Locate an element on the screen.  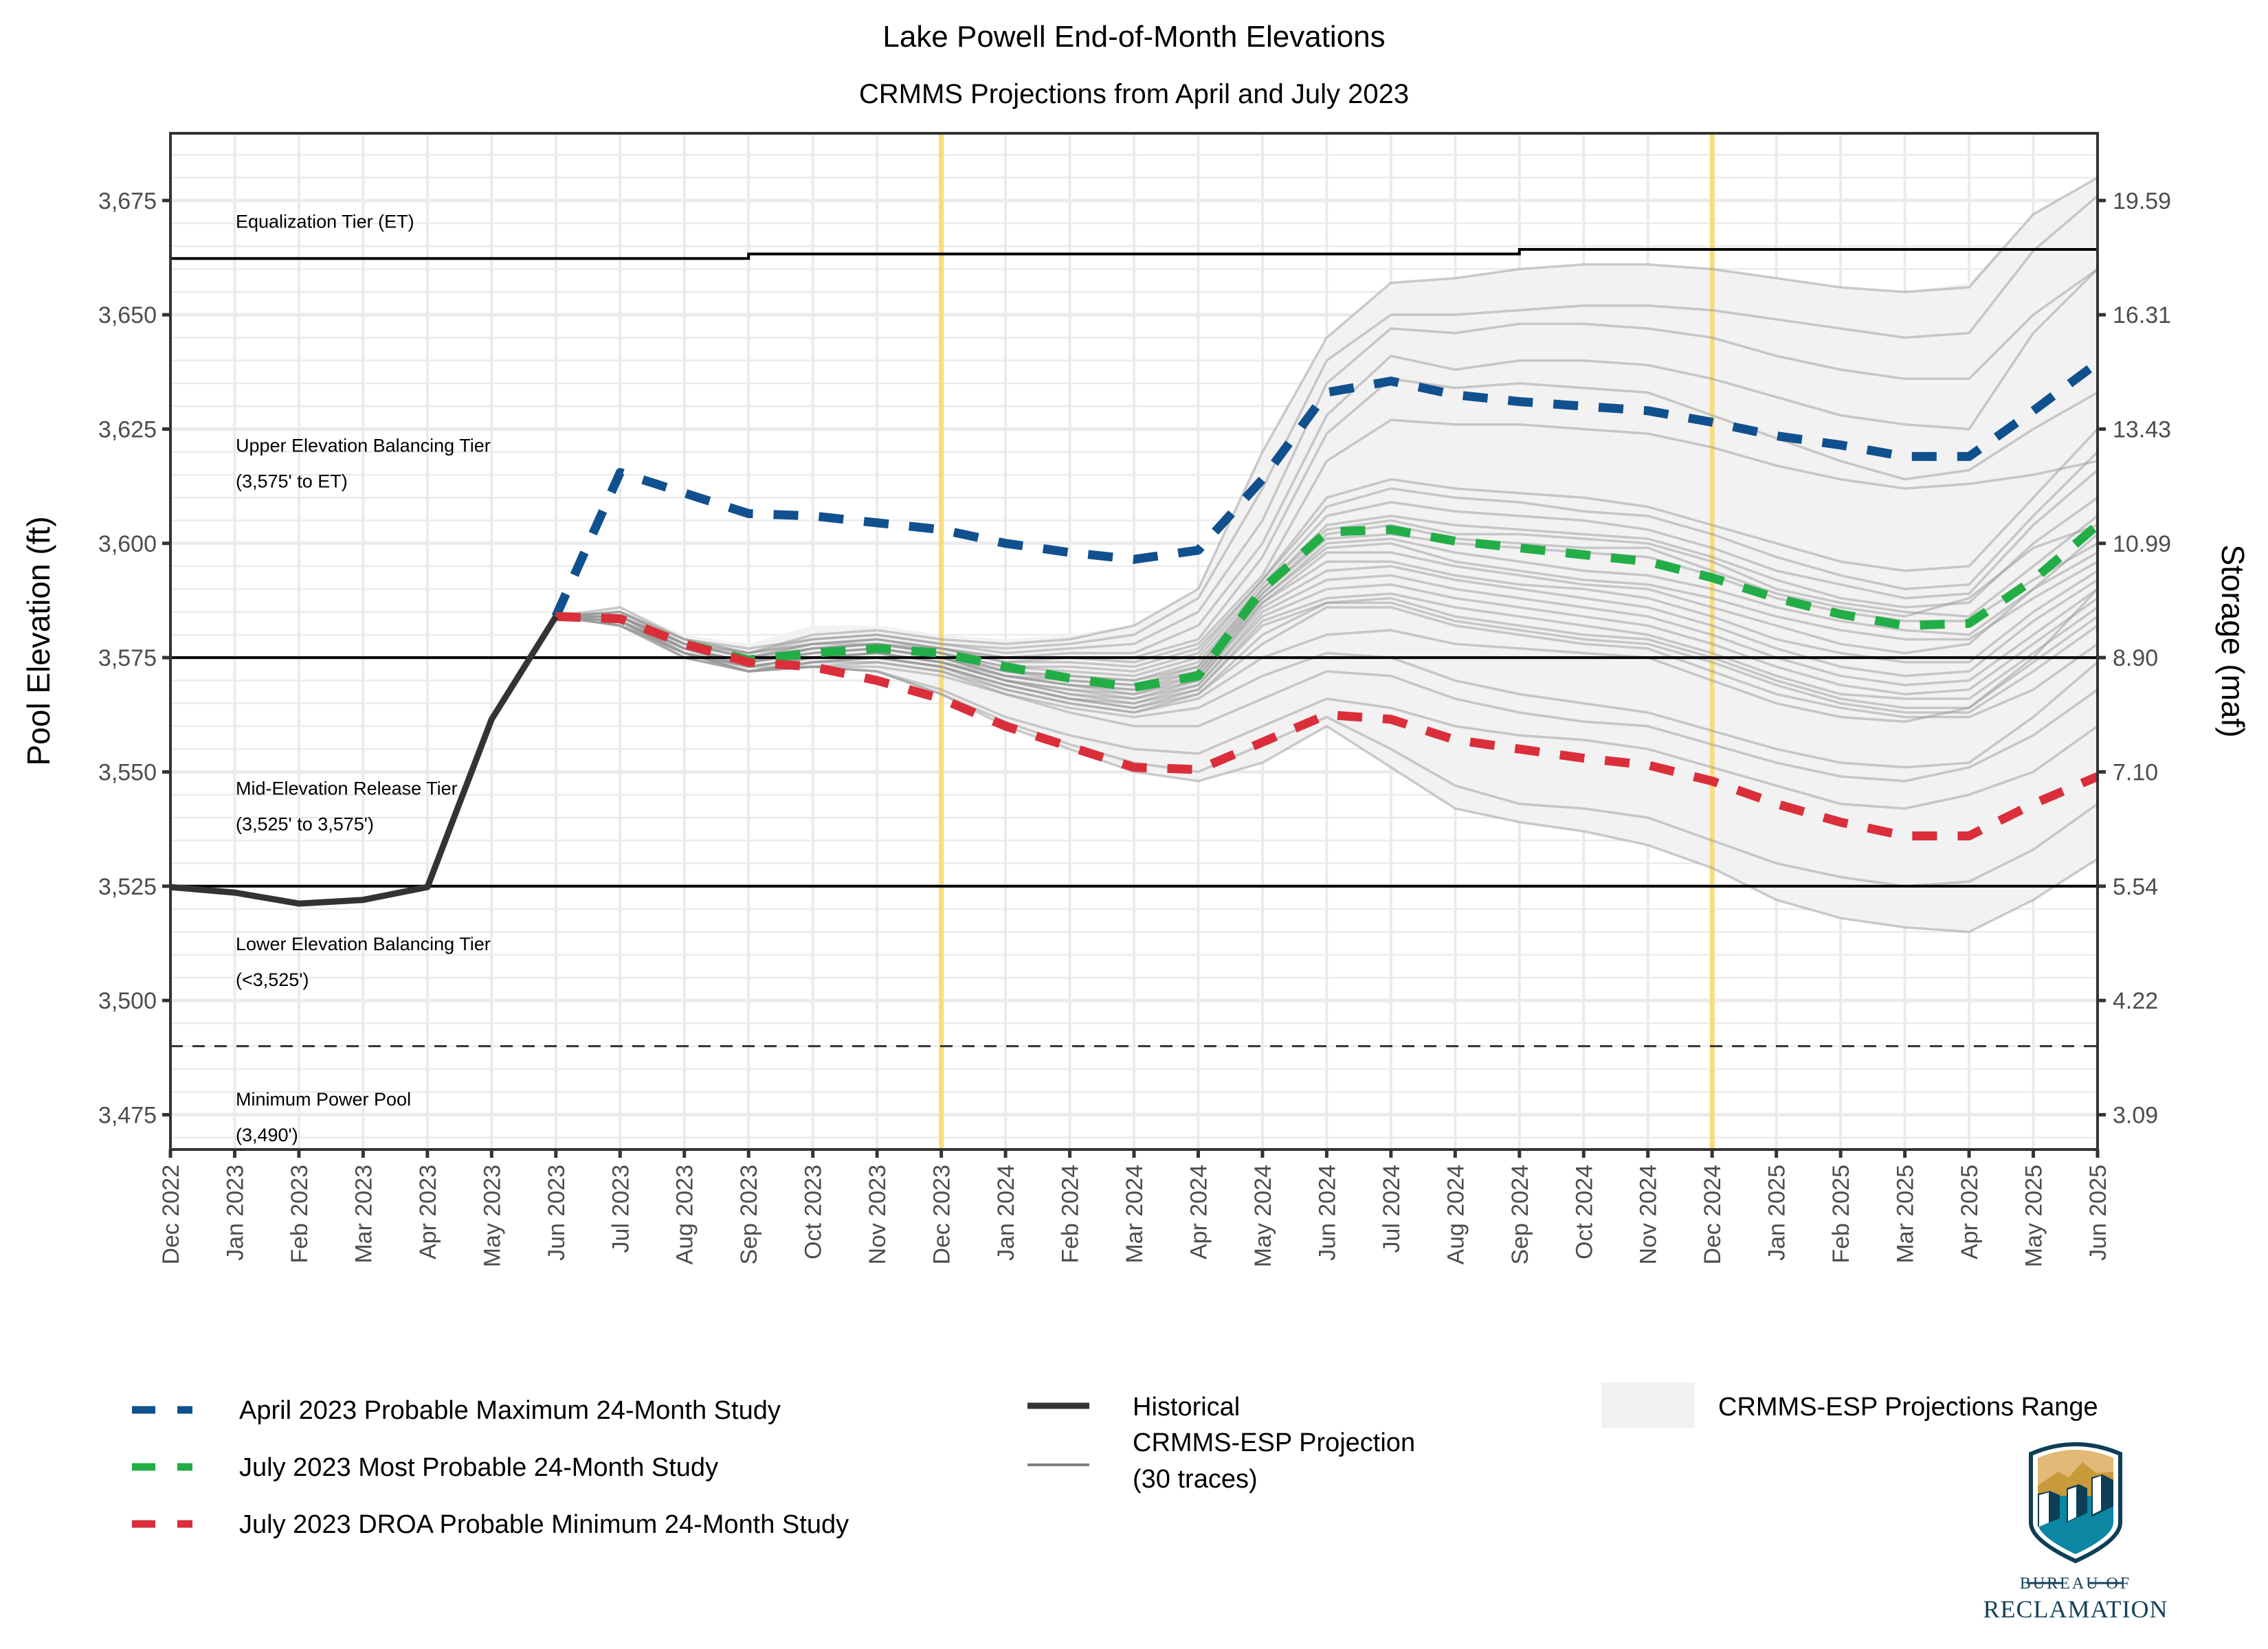
x-tick-label: Mar 2024 is located at coordinates (1135, 1214).